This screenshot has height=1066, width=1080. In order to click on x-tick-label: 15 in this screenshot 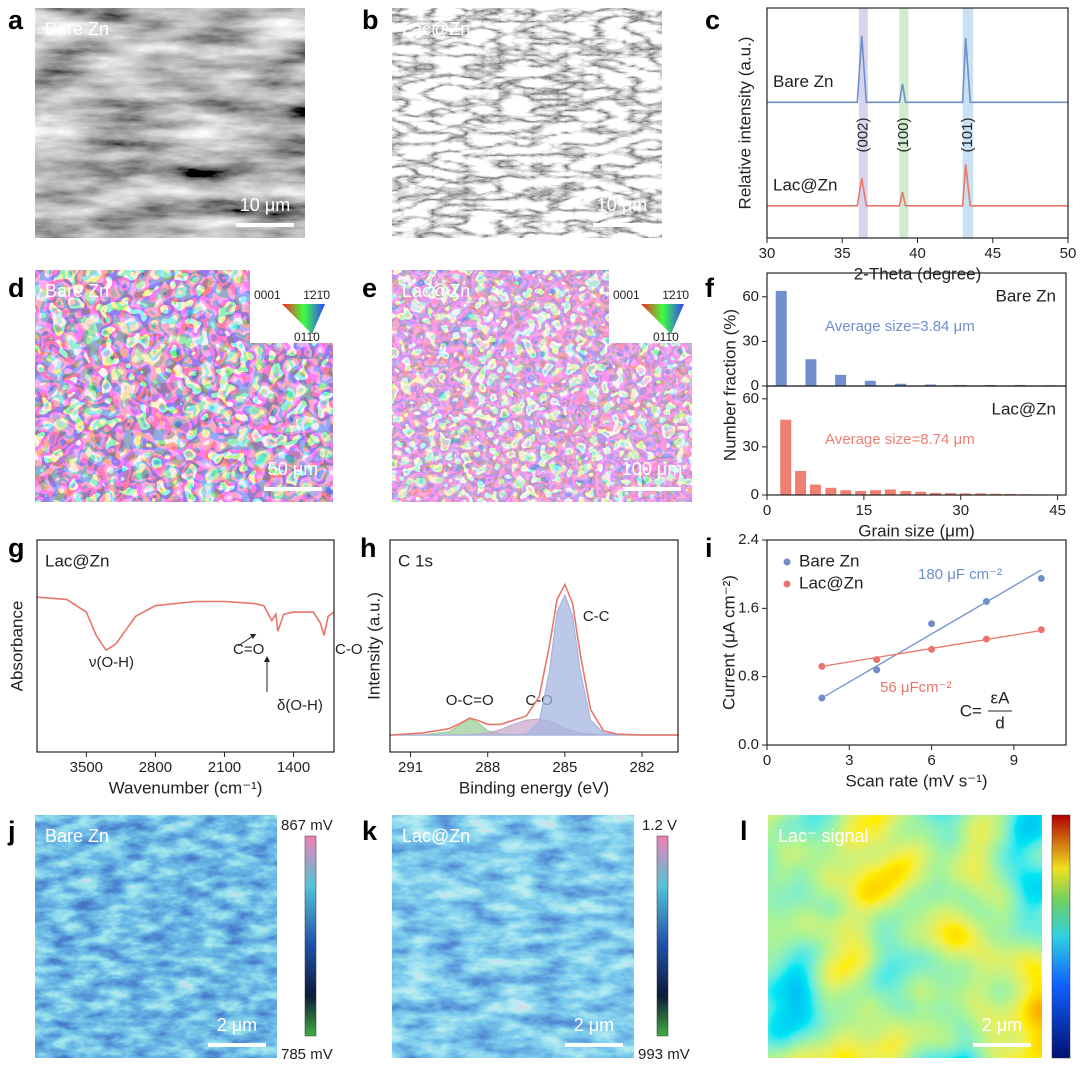, I will do `click(864, 510)`.